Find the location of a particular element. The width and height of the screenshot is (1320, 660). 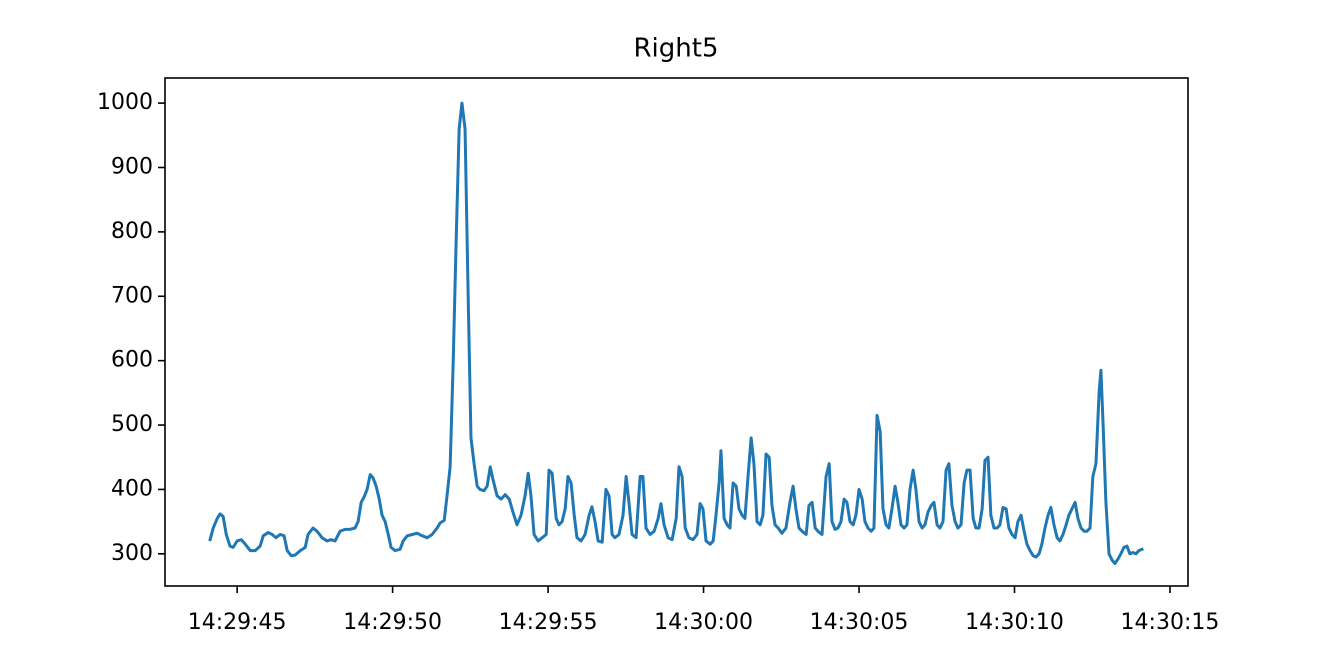

y-tick-label: 600 is located at coordinates (132, 360).